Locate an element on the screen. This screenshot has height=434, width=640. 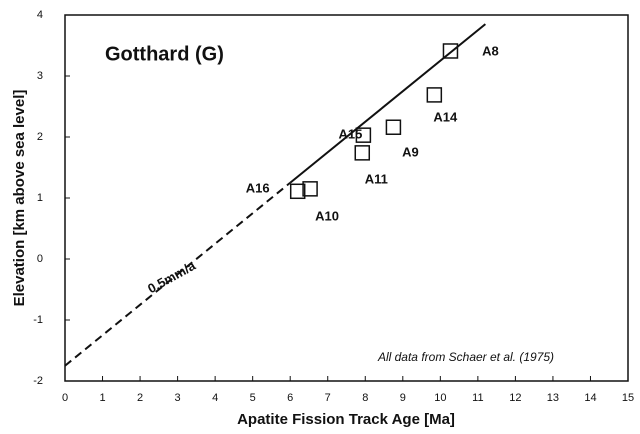
point-label: A11 is located at coordinates (376, 178).